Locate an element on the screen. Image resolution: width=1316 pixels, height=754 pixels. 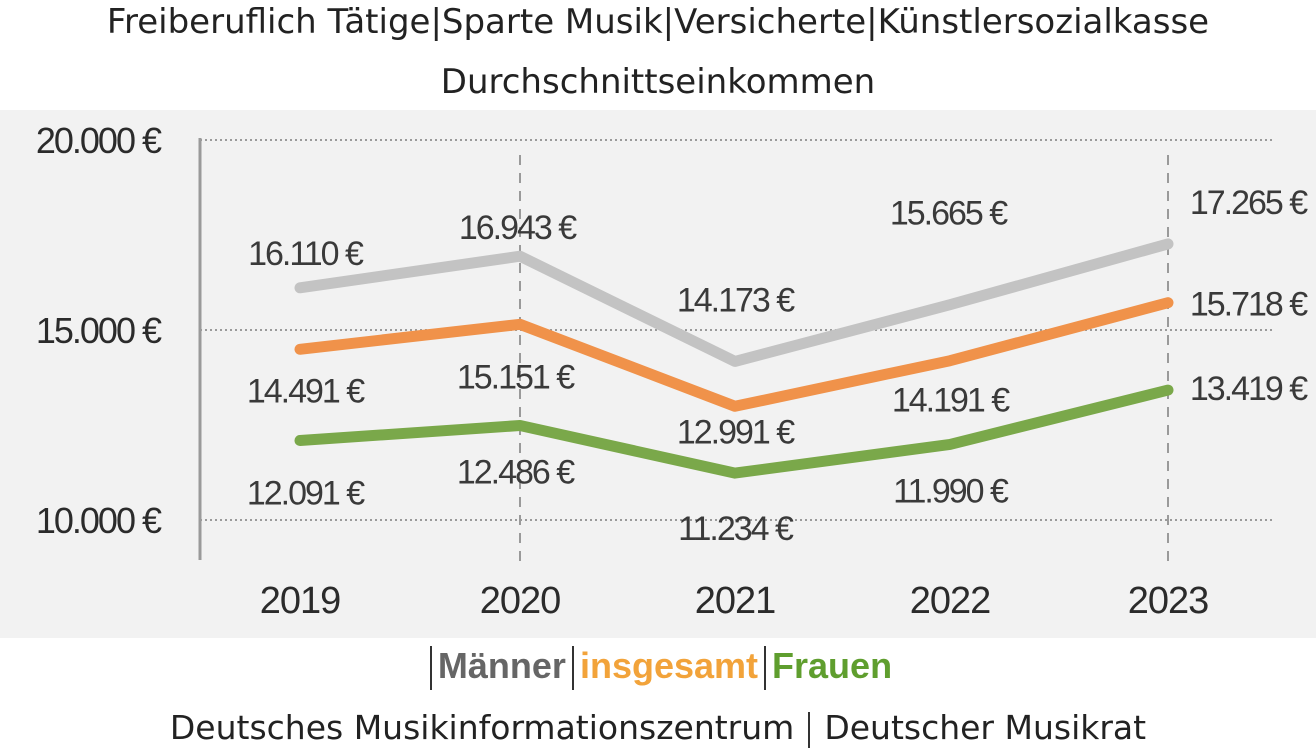
series-line-women is located at coordinates (734, 431).